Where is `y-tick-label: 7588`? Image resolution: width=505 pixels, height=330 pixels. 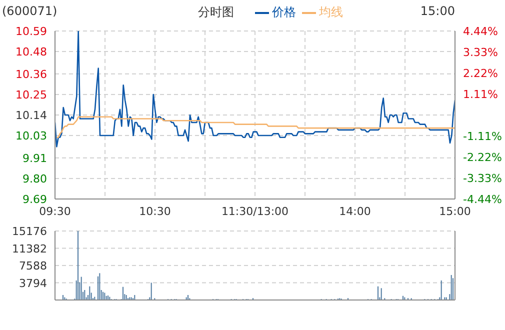 y-tick-label: 7588 is located at coordinates (33, 266).